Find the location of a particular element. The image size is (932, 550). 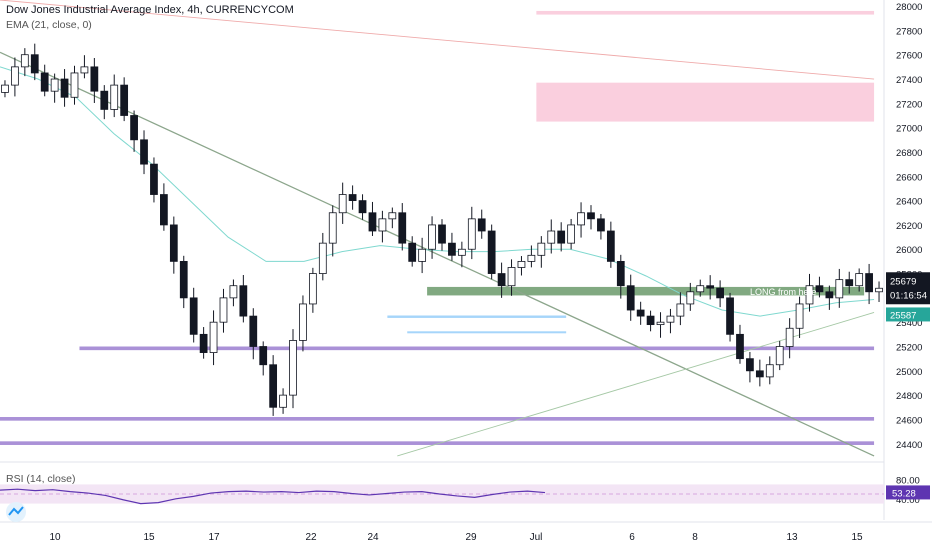

countdown-label: 01:16:54 is located at coordinates (908, 295).